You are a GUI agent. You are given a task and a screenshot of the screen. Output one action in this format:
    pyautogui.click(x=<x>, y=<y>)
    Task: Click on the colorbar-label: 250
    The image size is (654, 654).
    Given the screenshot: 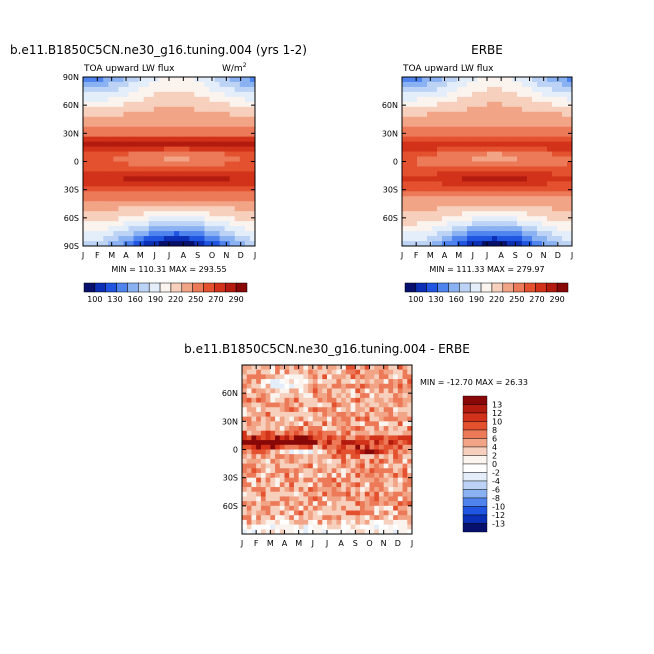 What is the action you would take?
    pyautogui.click(x=195, y=299)
    